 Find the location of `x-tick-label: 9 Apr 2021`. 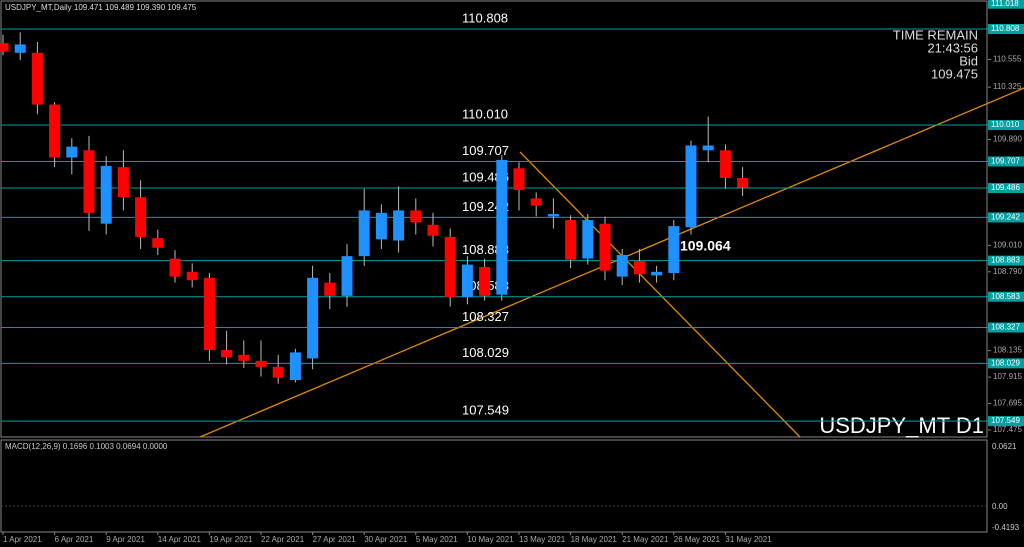

x-tick-label: 9 Apr 2021 is located at coordinates (125, 539).